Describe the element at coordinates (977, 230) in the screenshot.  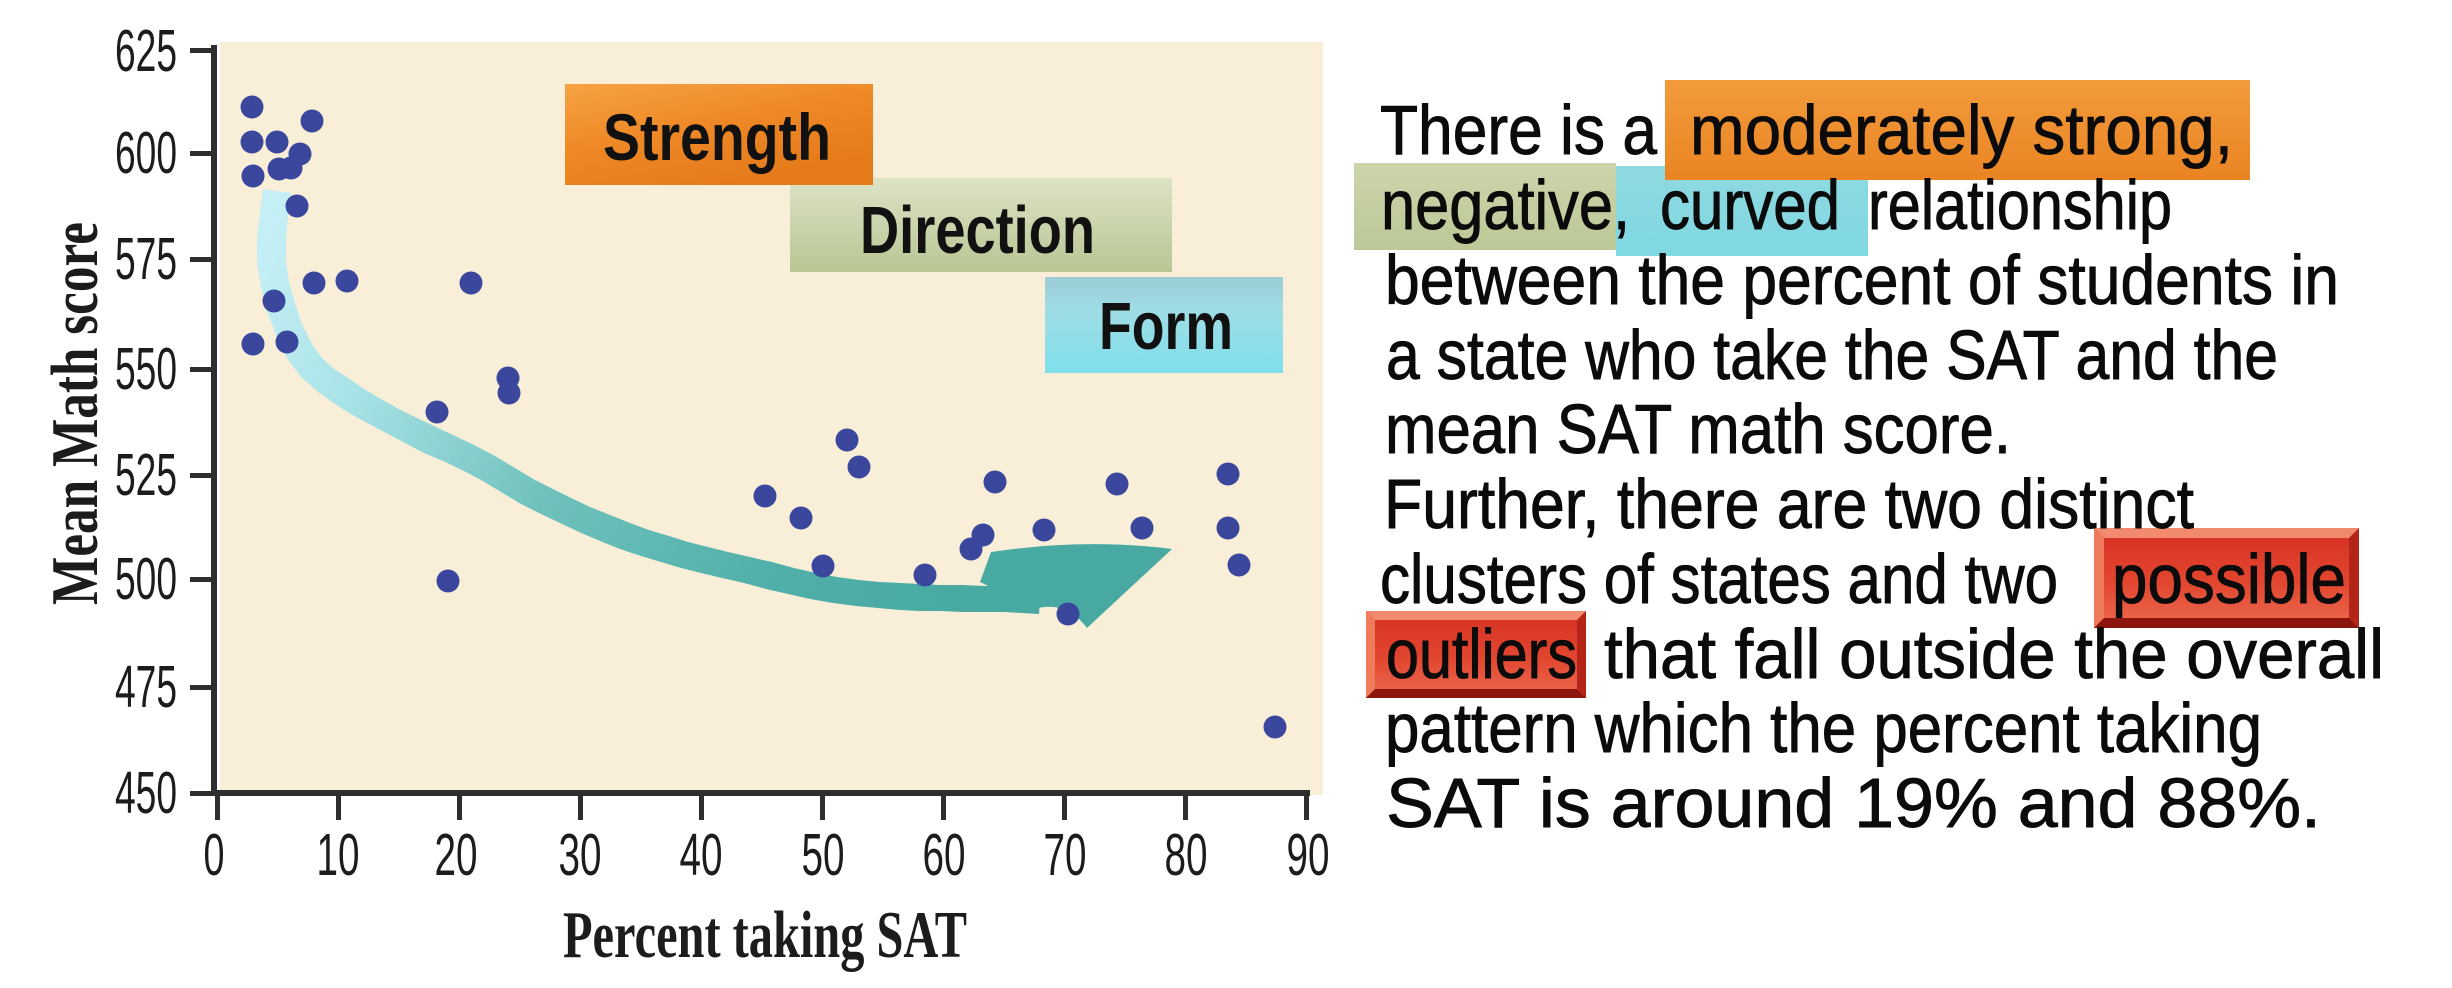
I see `svg-text: Direction` at that location.